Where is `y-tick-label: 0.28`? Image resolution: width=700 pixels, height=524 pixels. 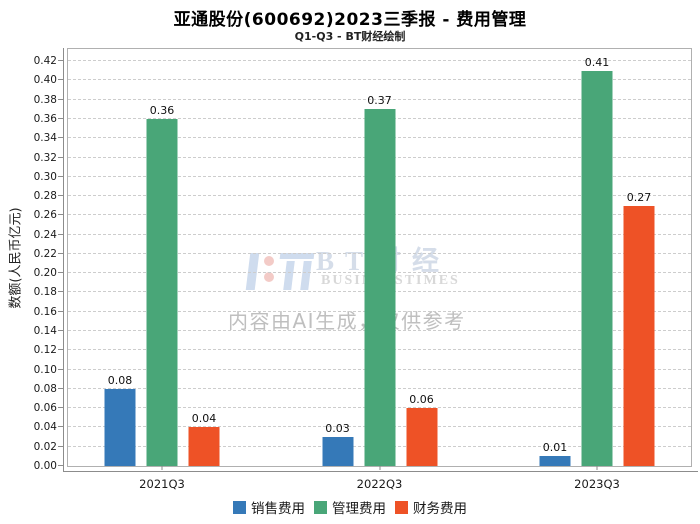
y-tick-label: 0.28 is located at coordinates (45, 196).